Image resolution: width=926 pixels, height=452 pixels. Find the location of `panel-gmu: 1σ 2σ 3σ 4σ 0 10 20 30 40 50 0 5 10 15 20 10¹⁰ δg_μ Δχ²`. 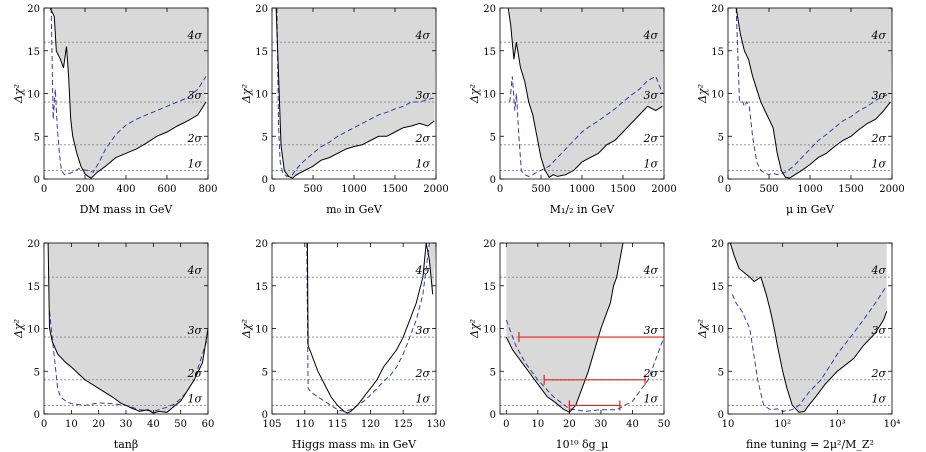

panel-gmu: 1σ 2σ 3σ 4σ 0 10 20 30 40 50 0 5 10 15 20 10¹⁰ δg_μ Δχ² is located at coordinates (569, 345).